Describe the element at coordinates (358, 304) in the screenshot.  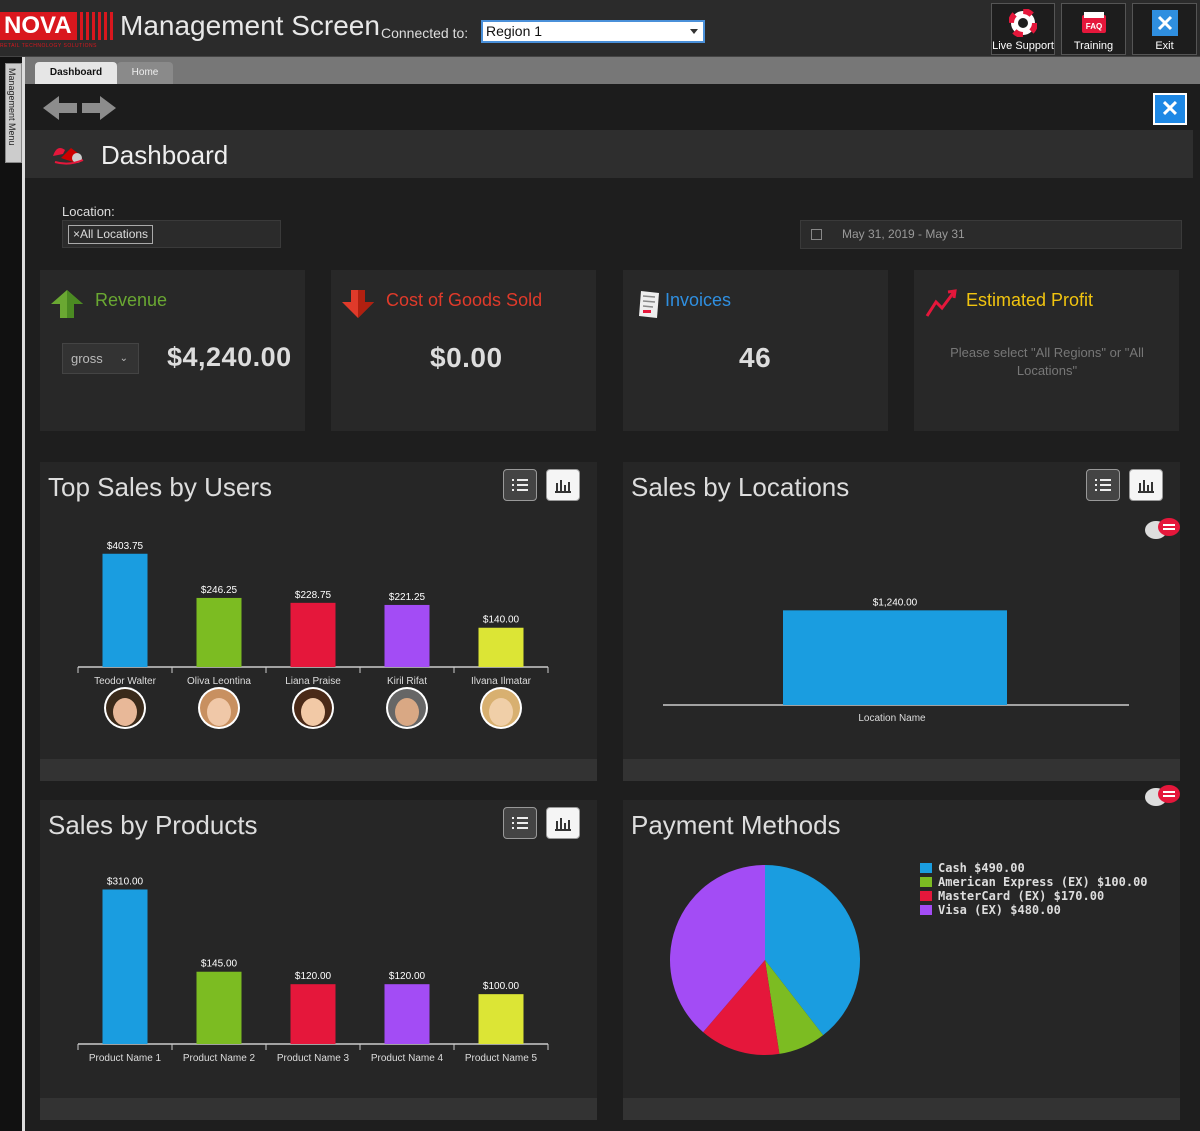
I see `down-arrow-icon` at that location.